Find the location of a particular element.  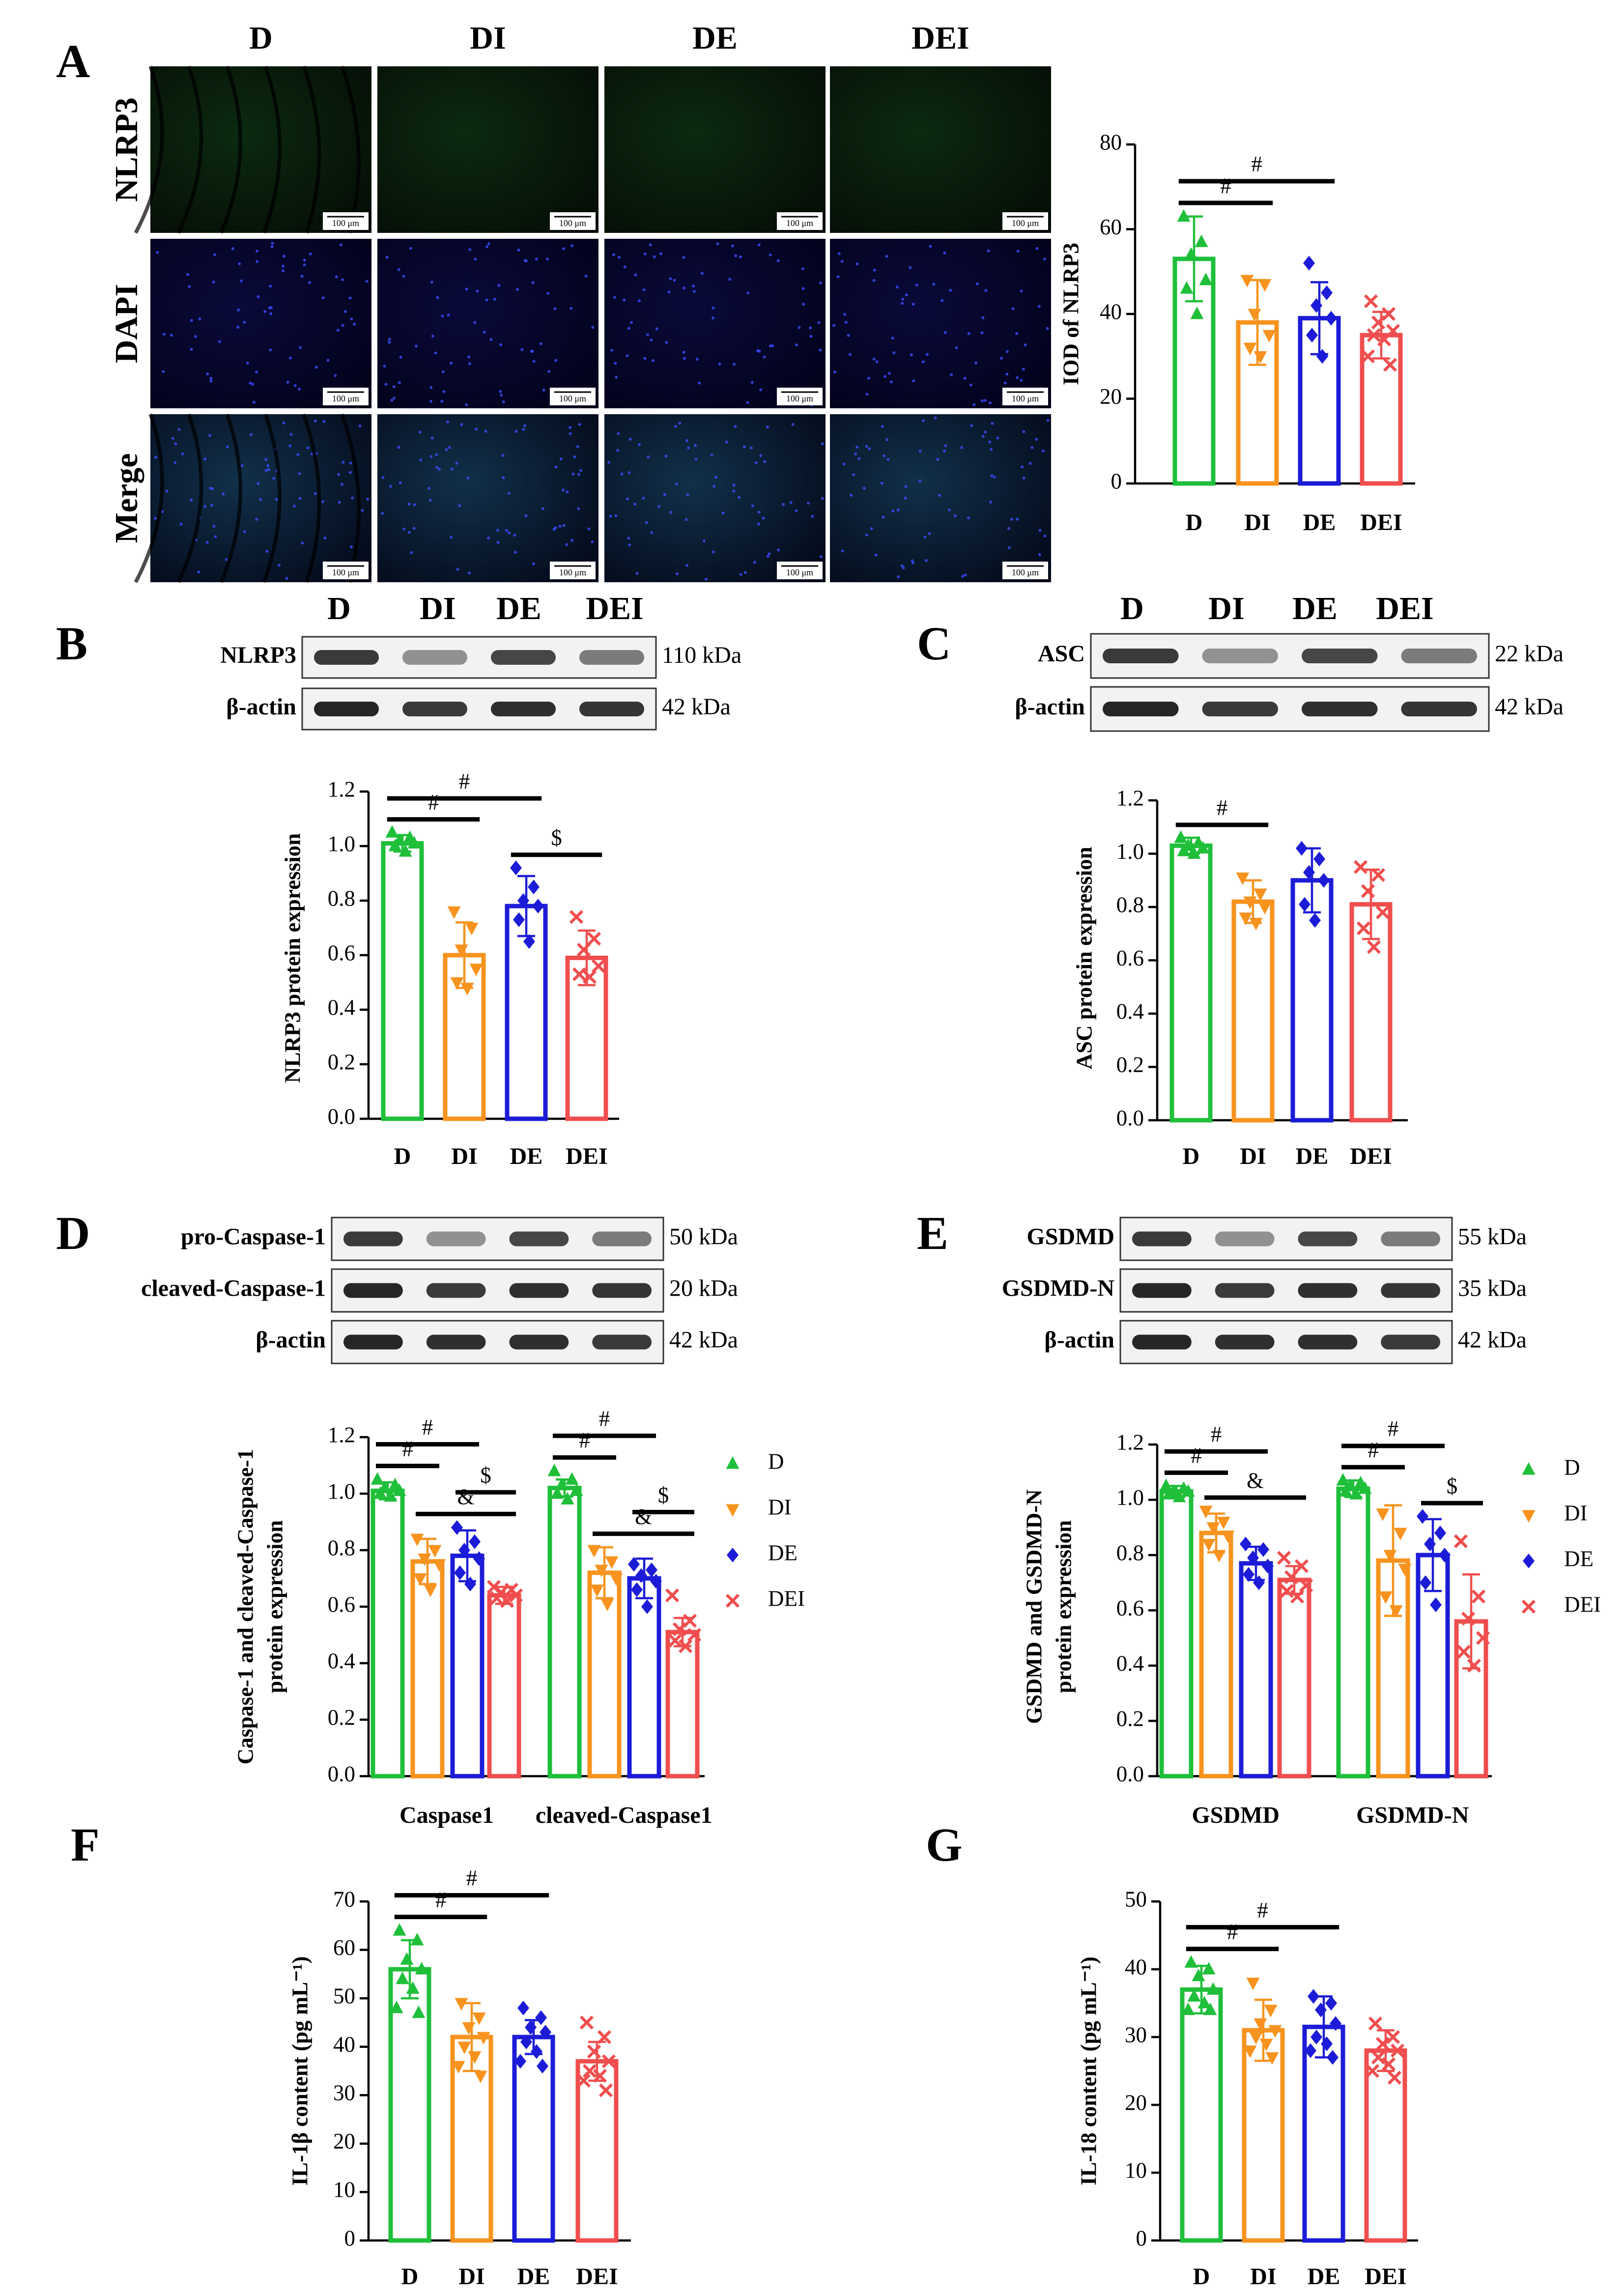

panel-label: F is located at coordinates (85, 1844).